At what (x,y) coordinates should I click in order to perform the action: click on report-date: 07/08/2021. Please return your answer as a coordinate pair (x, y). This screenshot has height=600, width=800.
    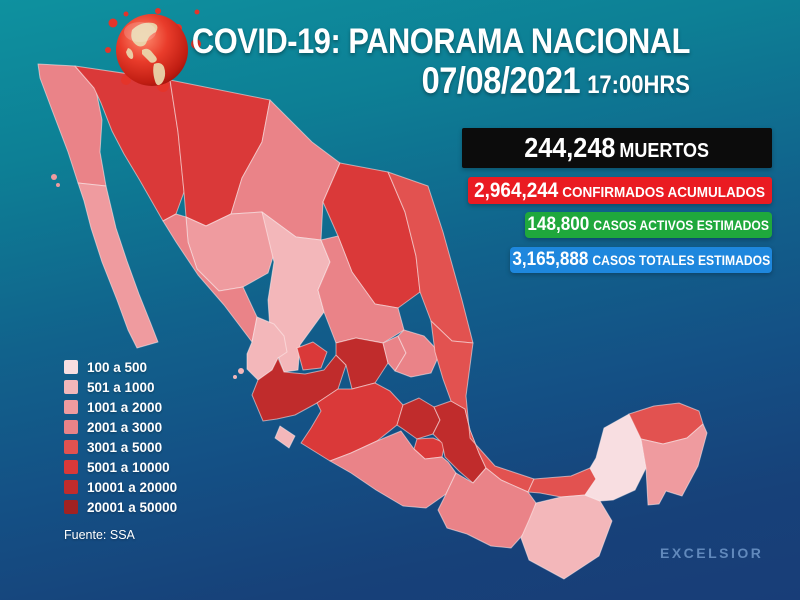
    Looking at the image, I should click on (501, 80).